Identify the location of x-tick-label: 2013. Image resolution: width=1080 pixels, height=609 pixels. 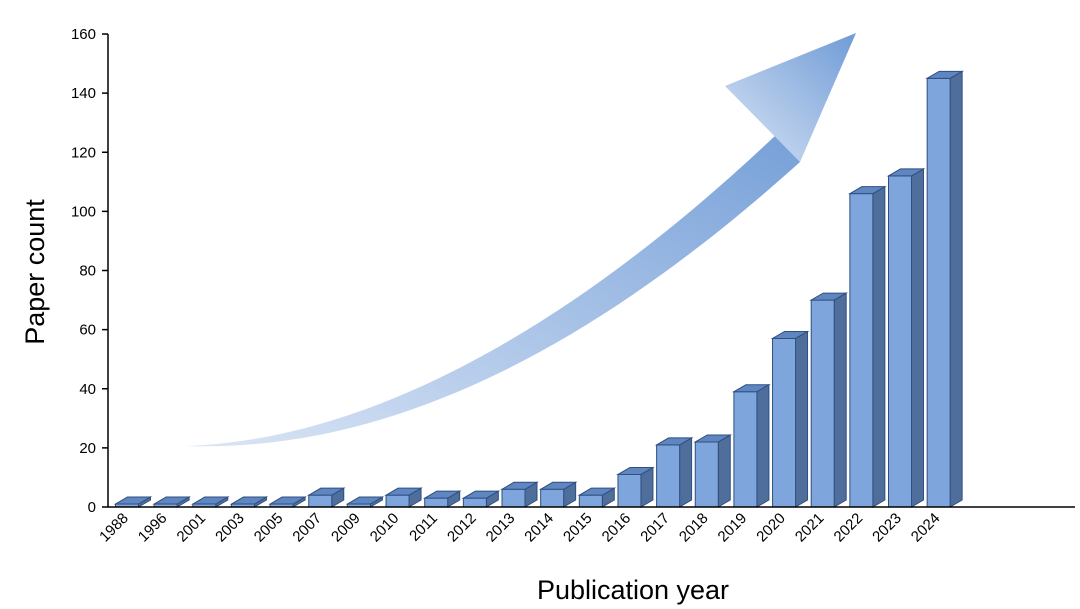
(501, 528).